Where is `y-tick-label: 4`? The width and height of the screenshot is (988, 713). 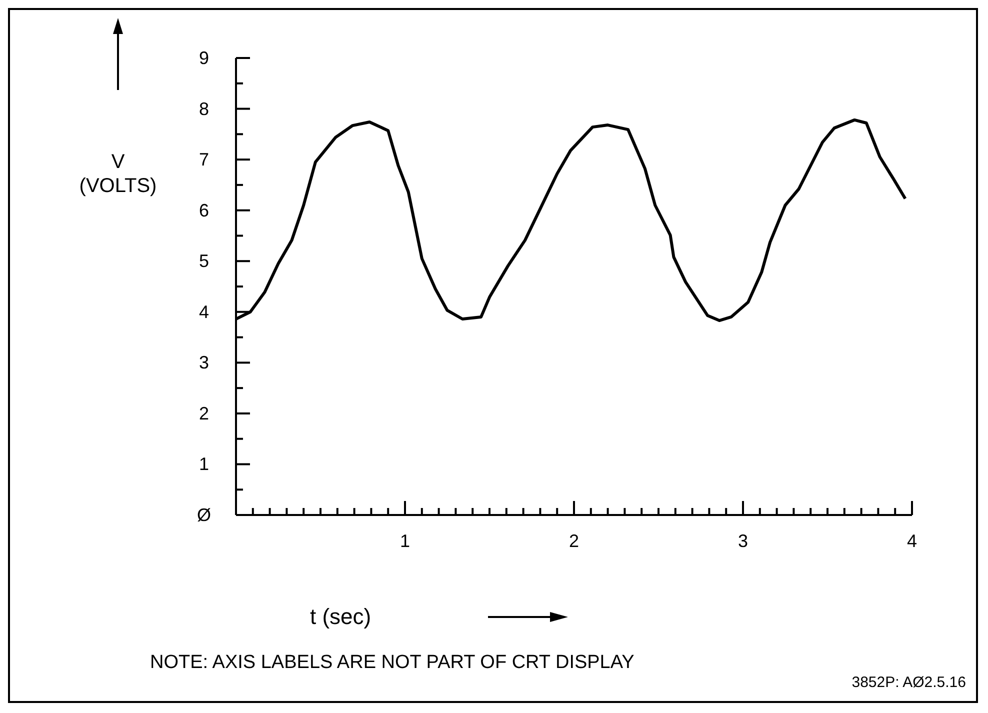 y-tick-label: 4 is located at coordinates (204, 312).